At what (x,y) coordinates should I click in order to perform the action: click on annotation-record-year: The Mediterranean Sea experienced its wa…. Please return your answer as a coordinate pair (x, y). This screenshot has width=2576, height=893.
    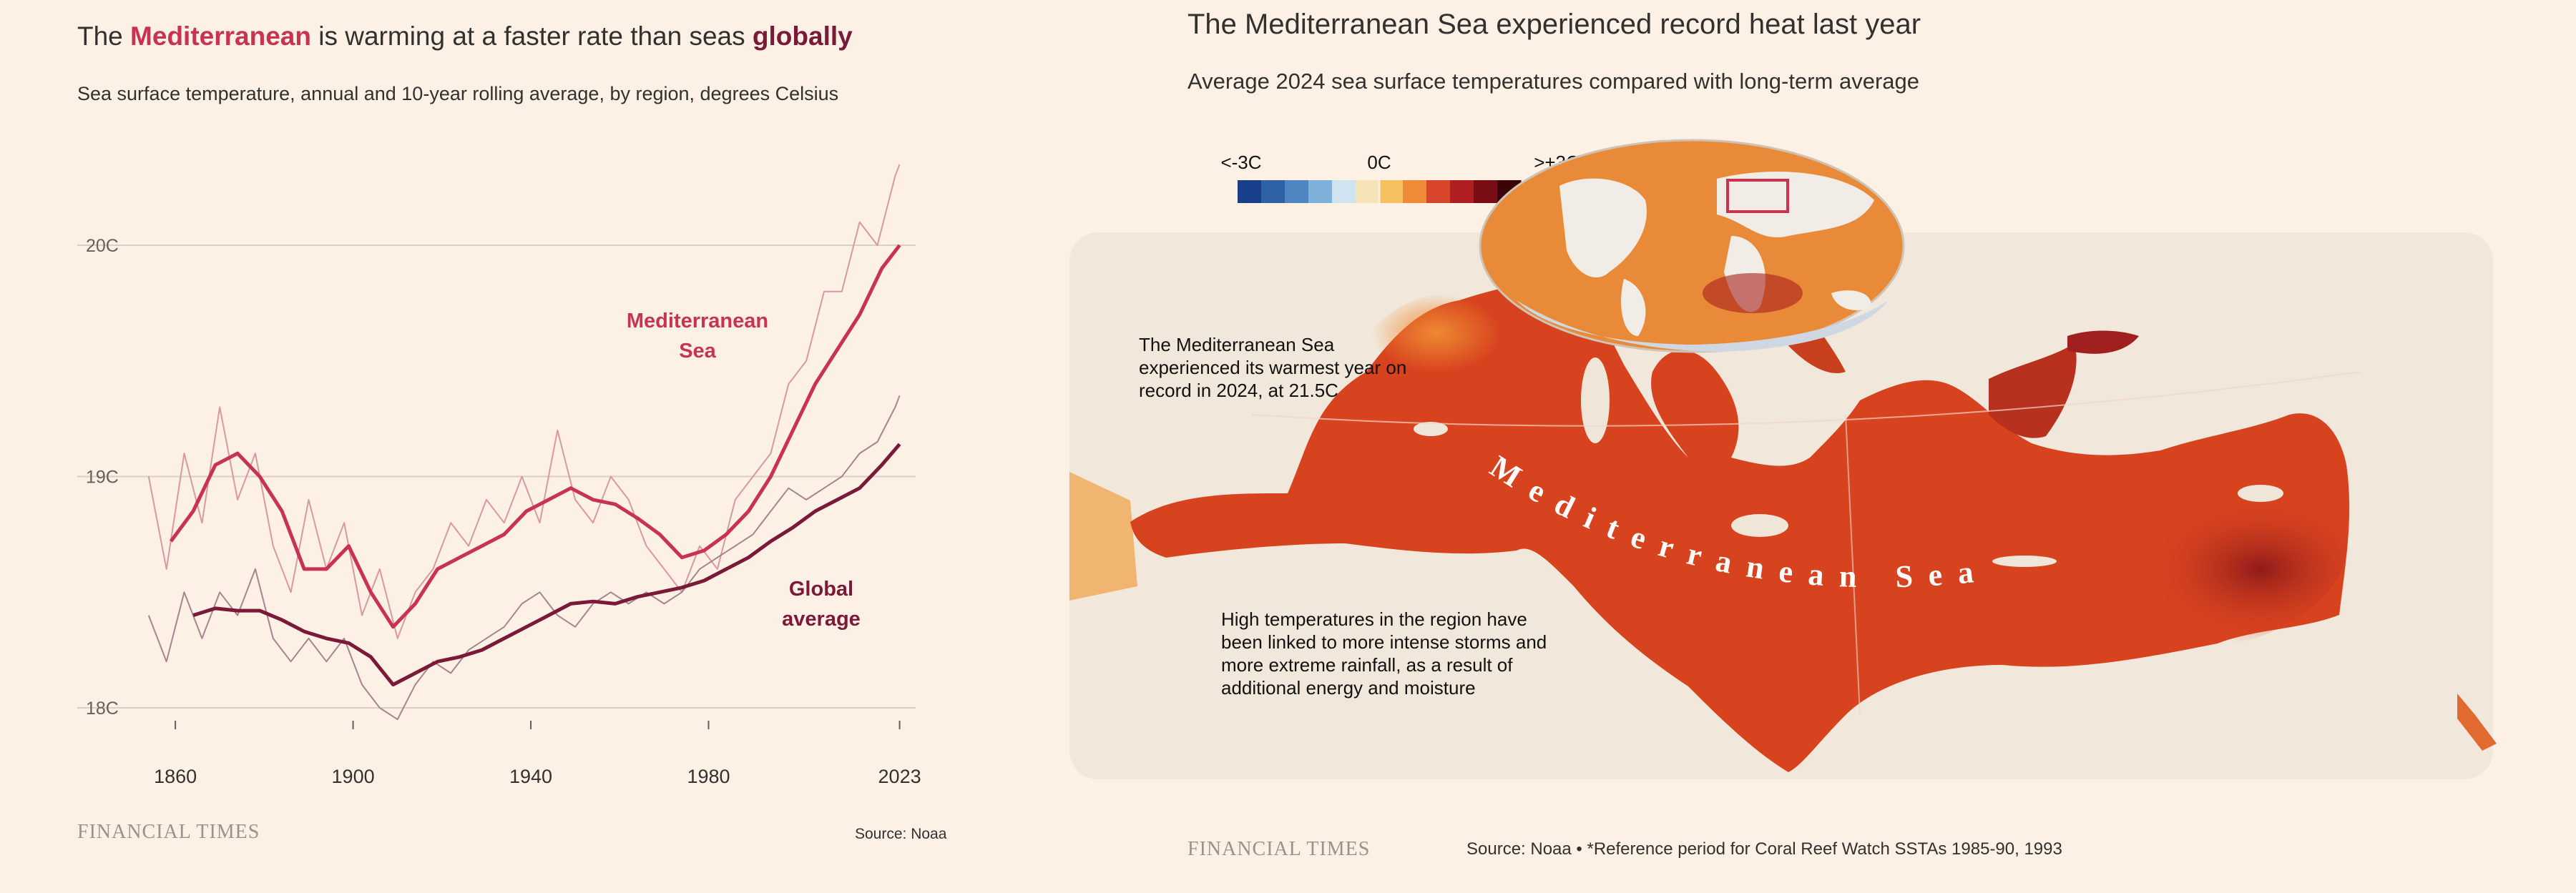
    Looking at the image, I should click on (1273, 367).